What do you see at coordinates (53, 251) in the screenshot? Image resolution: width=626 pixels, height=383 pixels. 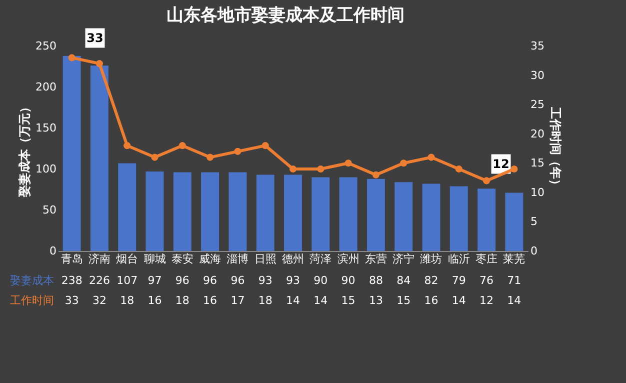 I see `y-tick-label: 0` at bounding box center [53, 251].